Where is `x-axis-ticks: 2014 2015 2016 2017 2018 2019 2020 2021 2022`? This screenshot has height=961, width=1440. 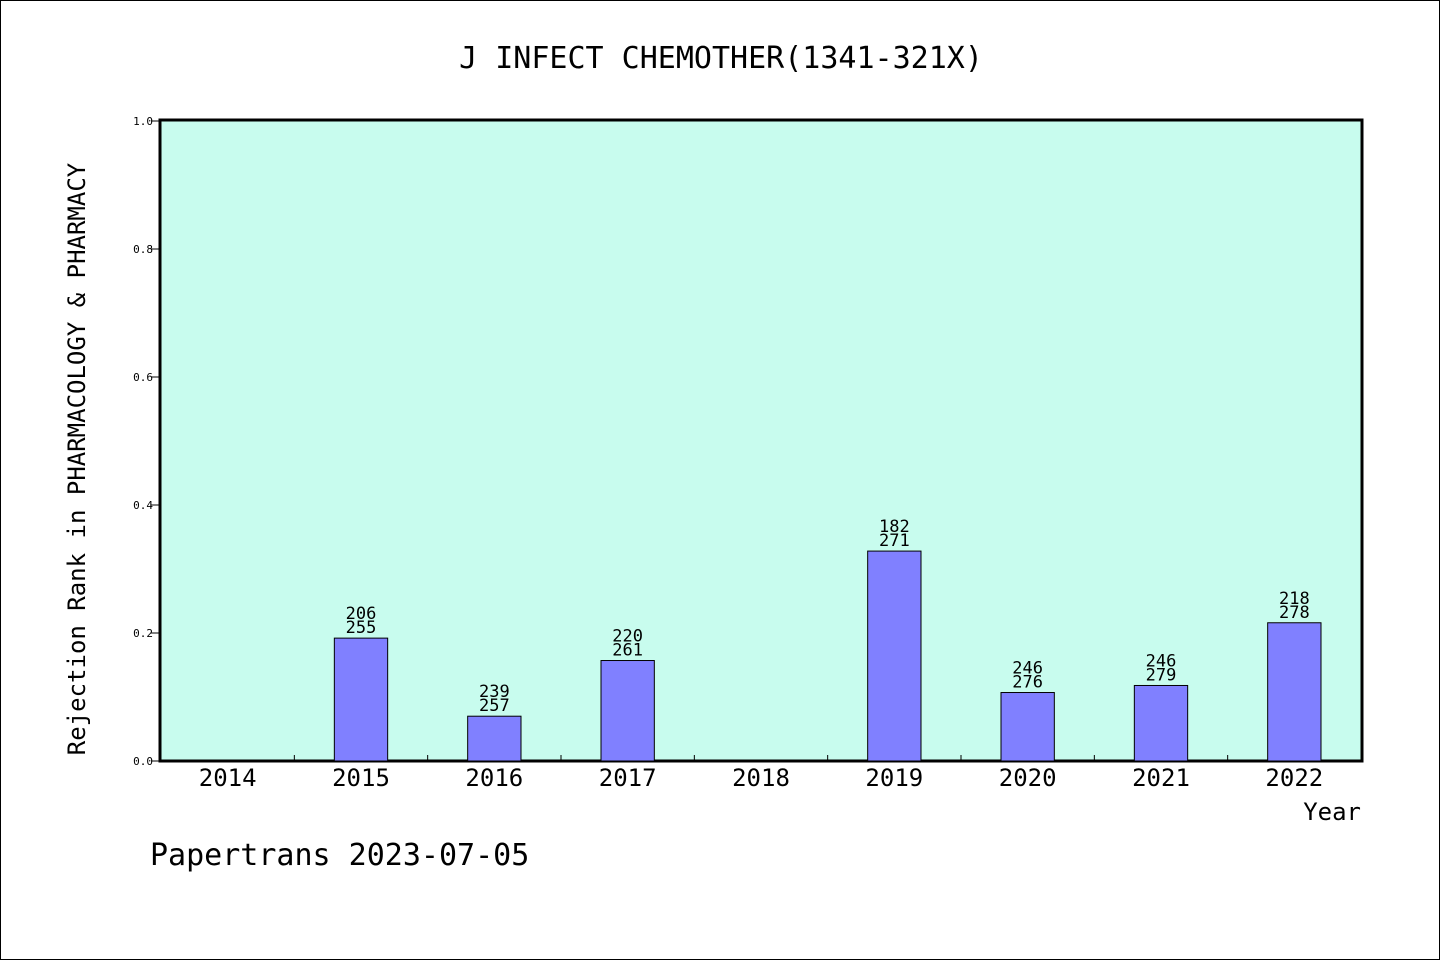
x-axis-ticks: 2014 2015 2016 2017 2018 2019 2020 2021 2022 is located at coordinates (761, 773).